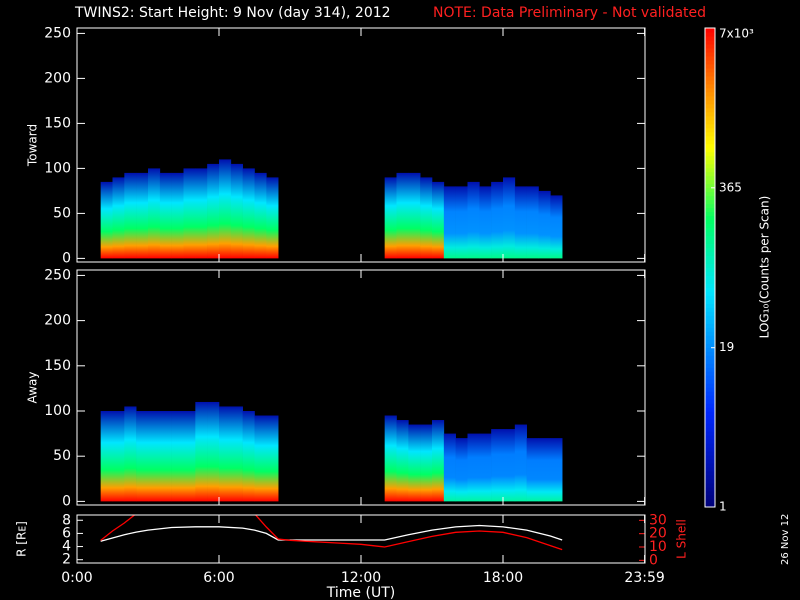  What do you see at coordinates (62, 456) in the screenshot?
I see `y-tick-label: 50` at bounding box center [62, 456].